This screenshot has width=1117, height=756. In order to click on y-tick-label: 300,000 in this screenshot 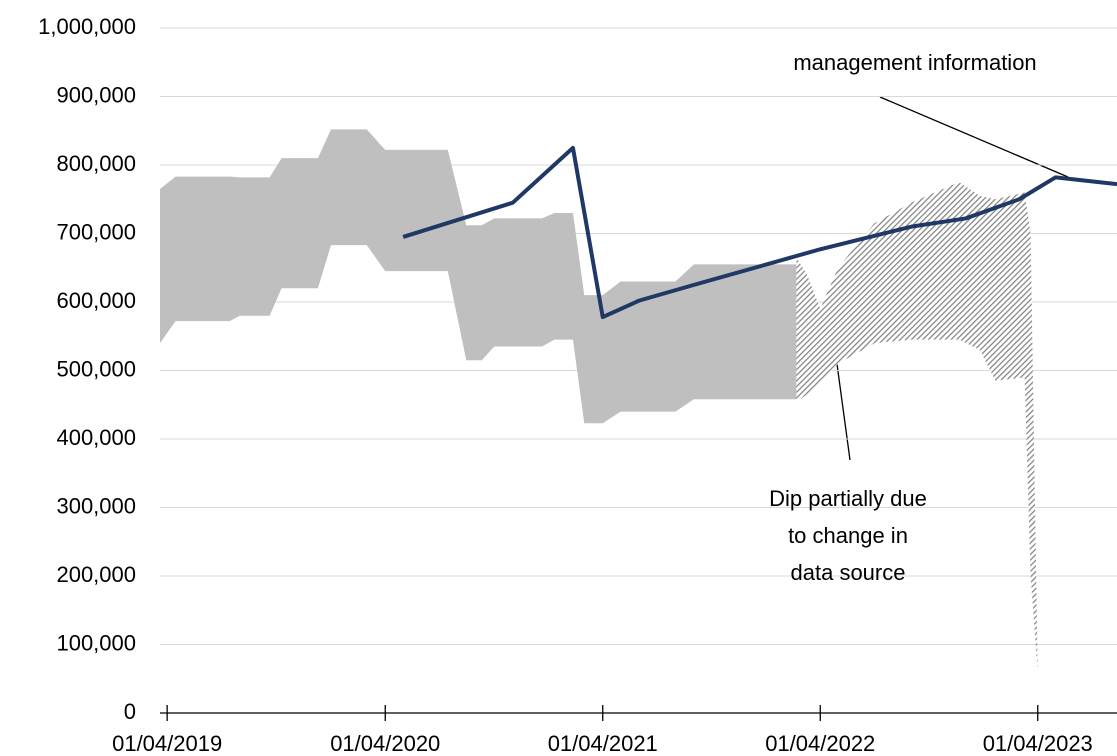, I will do `click(96, 505)`.